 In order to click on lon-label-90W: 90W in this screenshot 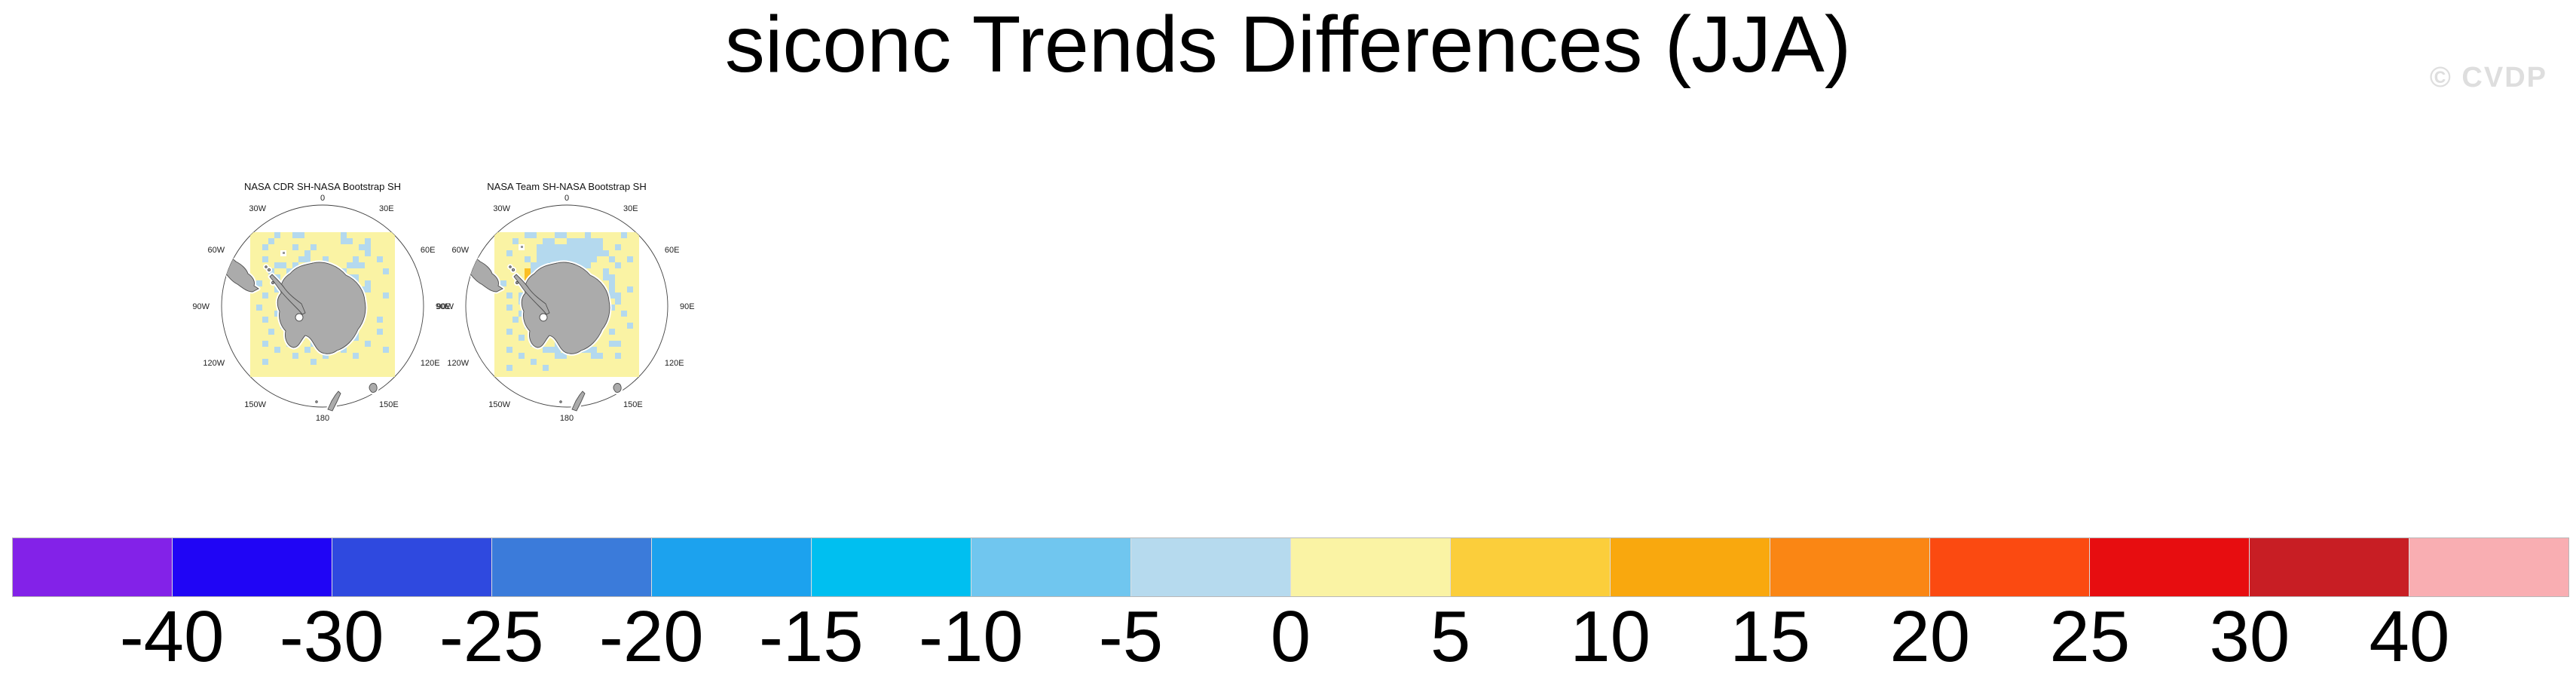, I will do `click(445, 306)`.